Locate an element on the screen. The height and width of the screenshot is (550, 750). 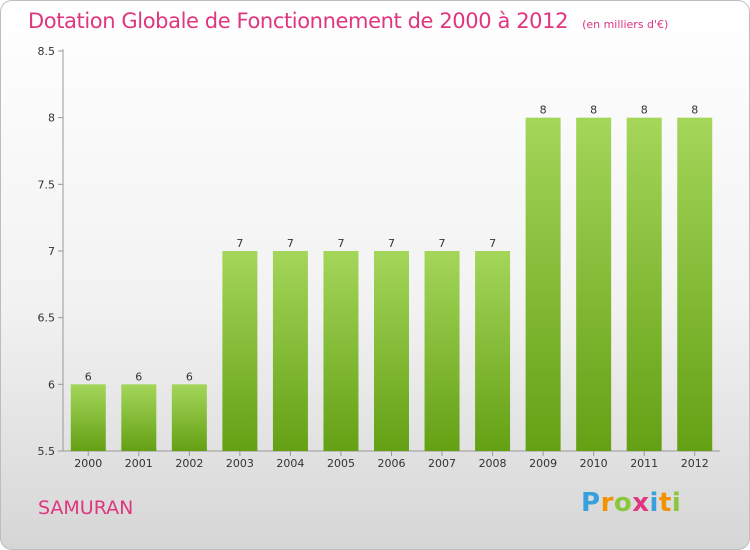
x-tick-label: 2002 is located at coordinates (189, 463).